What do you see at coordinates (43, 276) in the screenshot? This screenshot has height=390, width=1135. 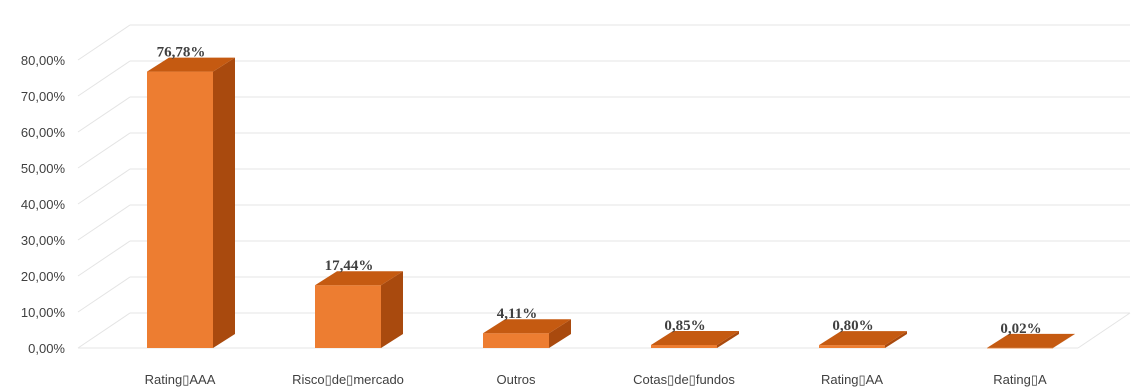 I see `y-tick-label: 20,00%` at bounding box center [43, 276].